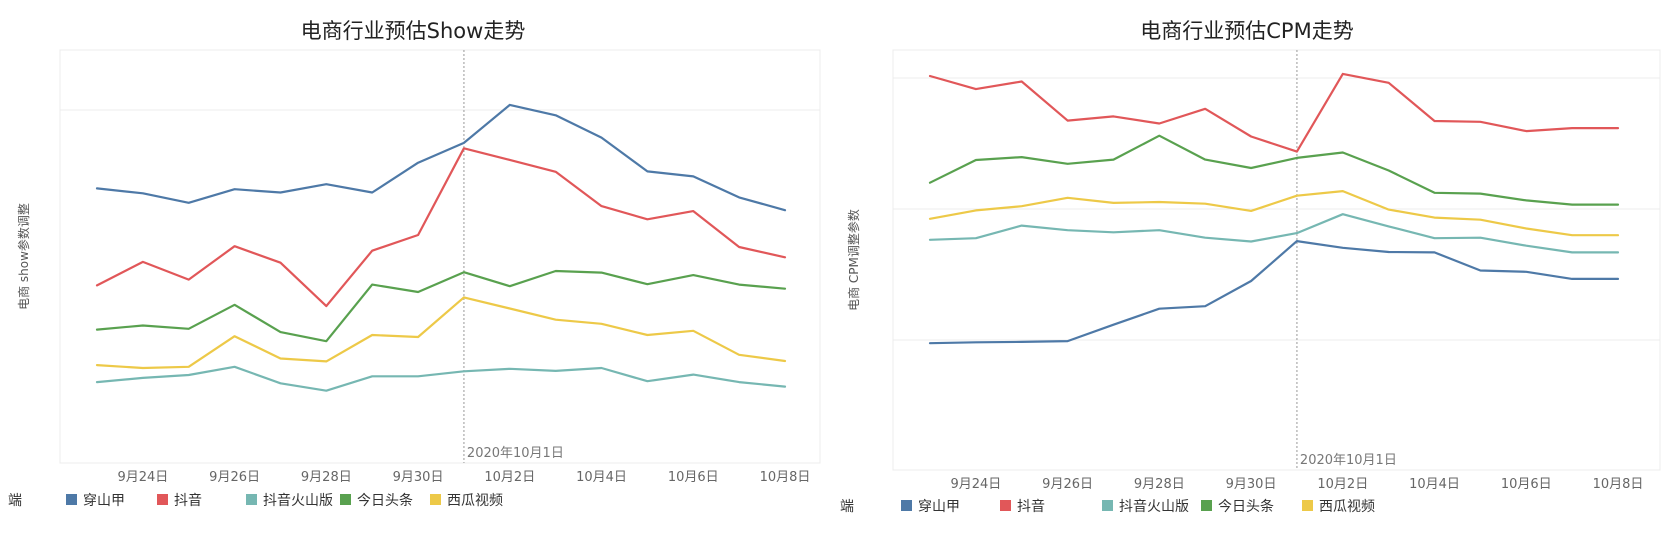 Image resolution: width=1669 pixels, height=535 pixels. What do you see at coordinates (413, 31) in the screenshot?
I see `chart-title: 电商行业预估Show走势` at bounding box center [413, 31].